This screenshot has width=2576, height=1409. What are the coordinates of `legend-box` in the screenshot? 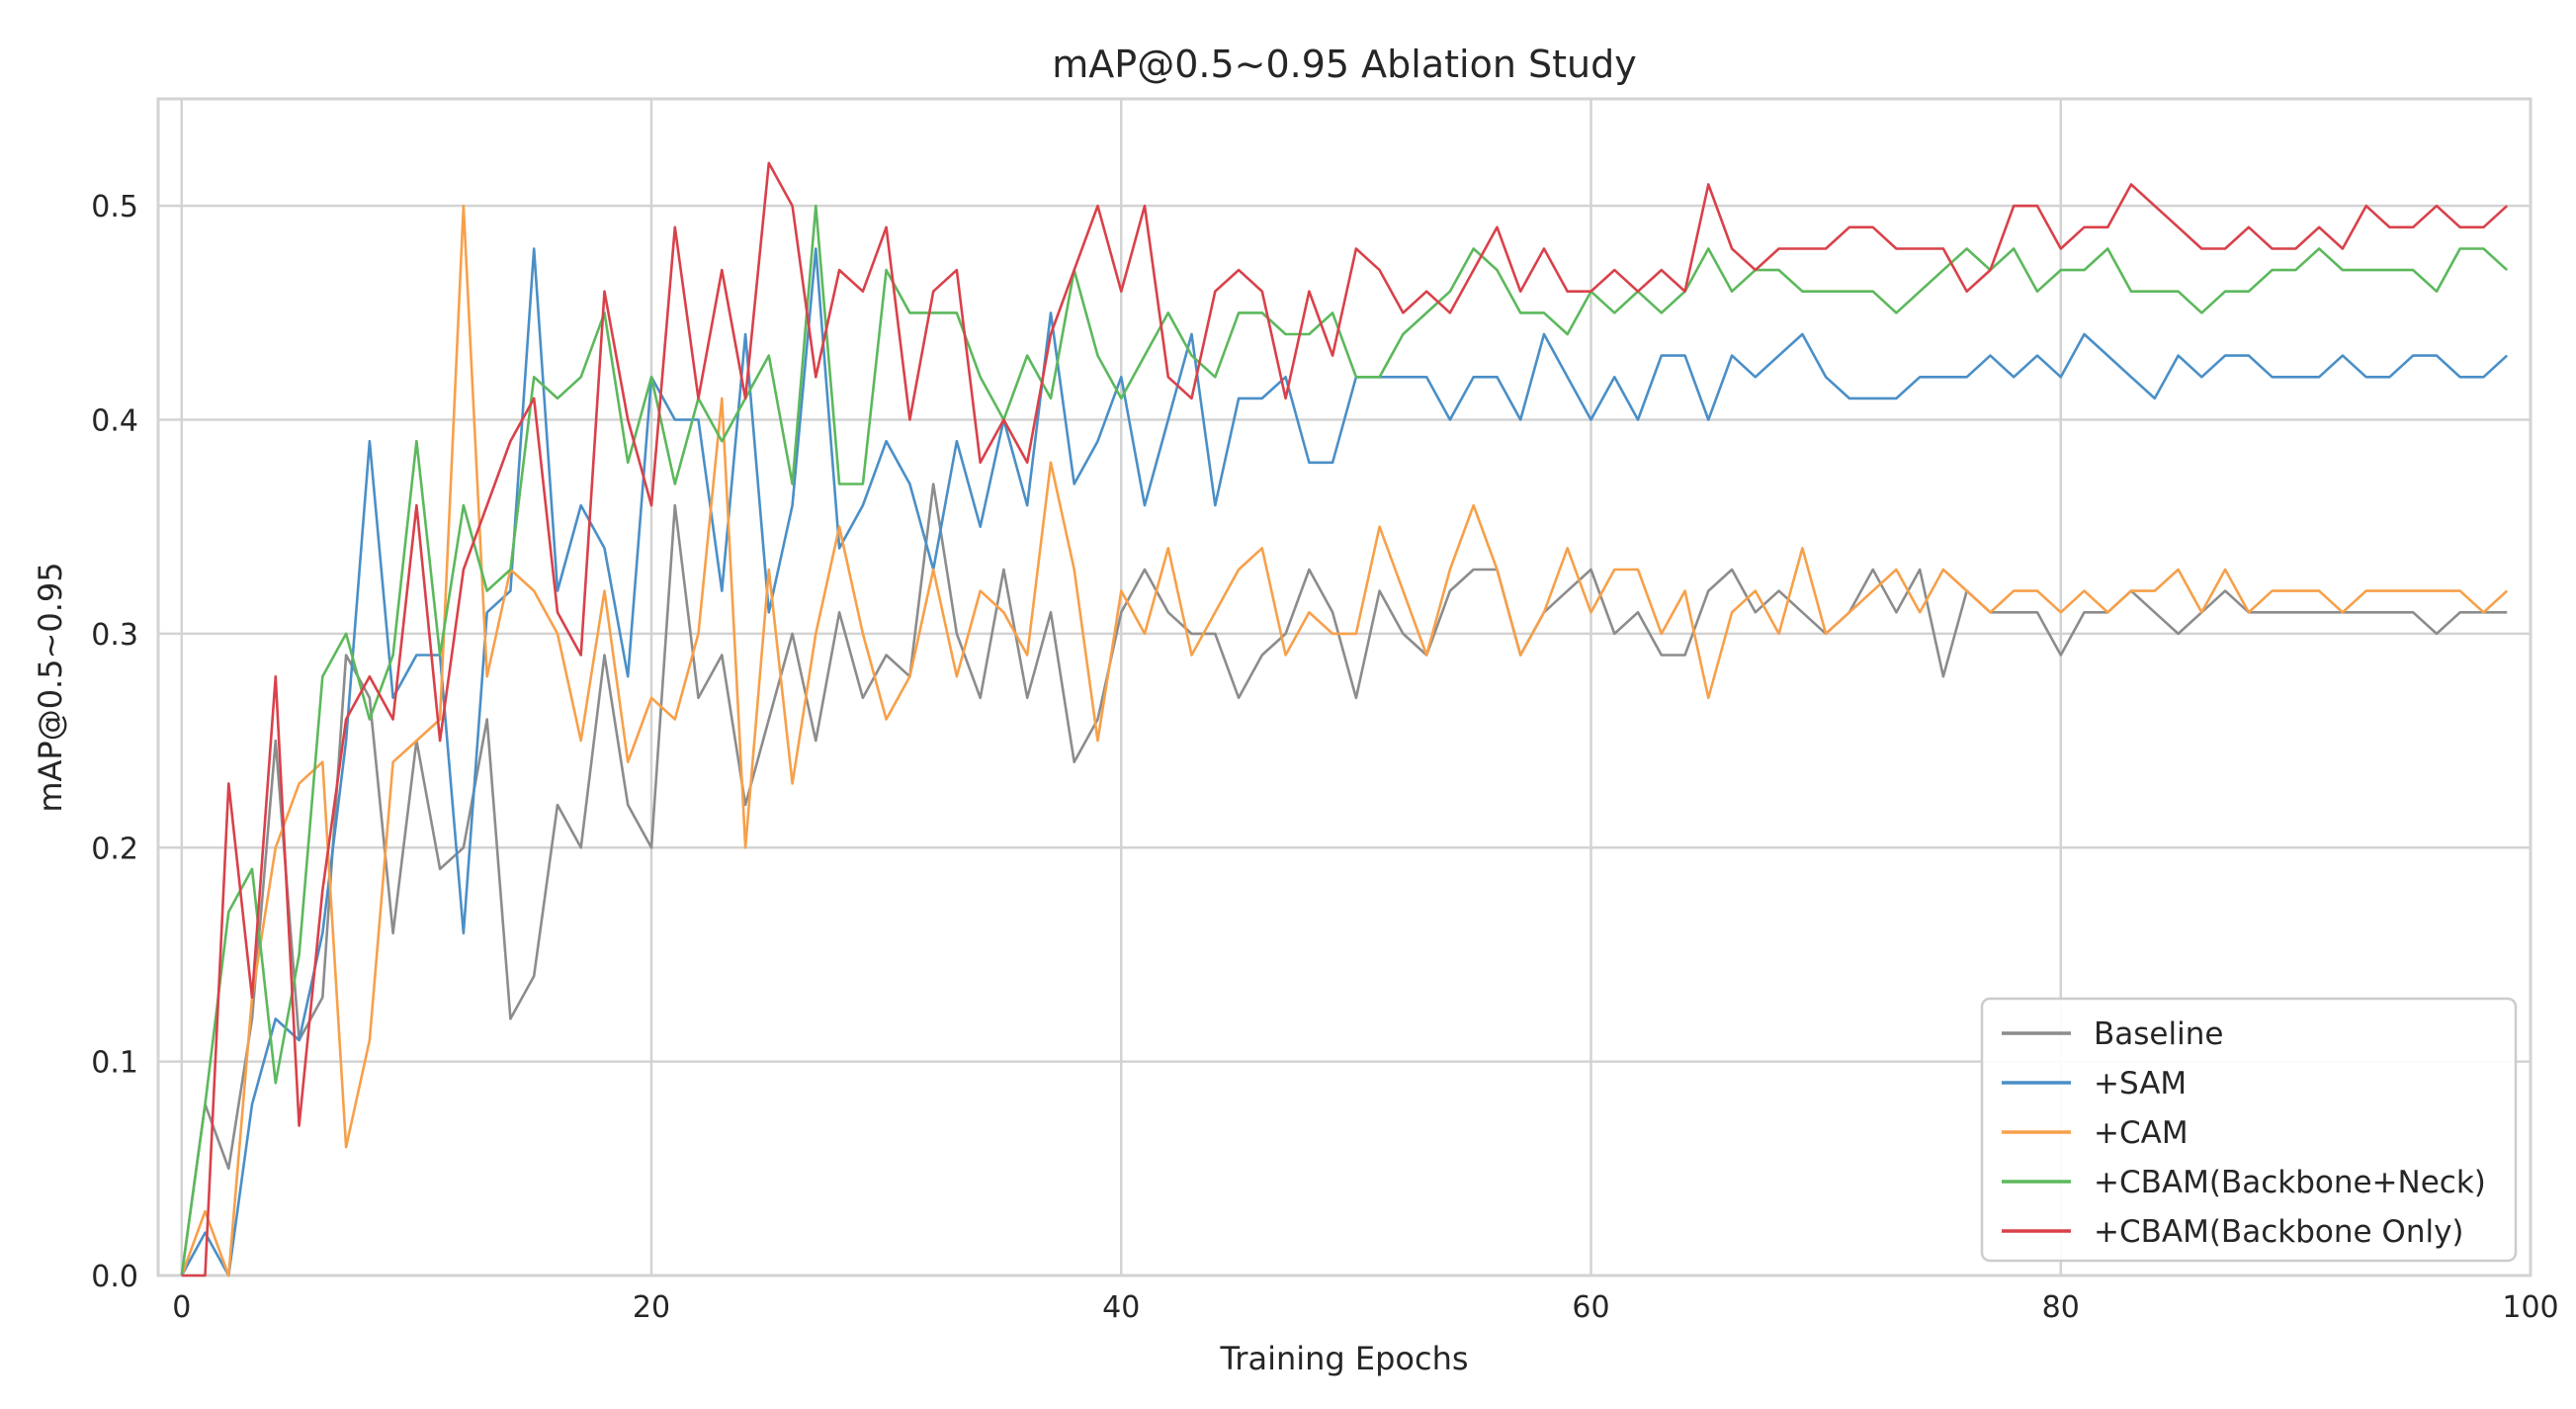 It's located at (2249, 1130).